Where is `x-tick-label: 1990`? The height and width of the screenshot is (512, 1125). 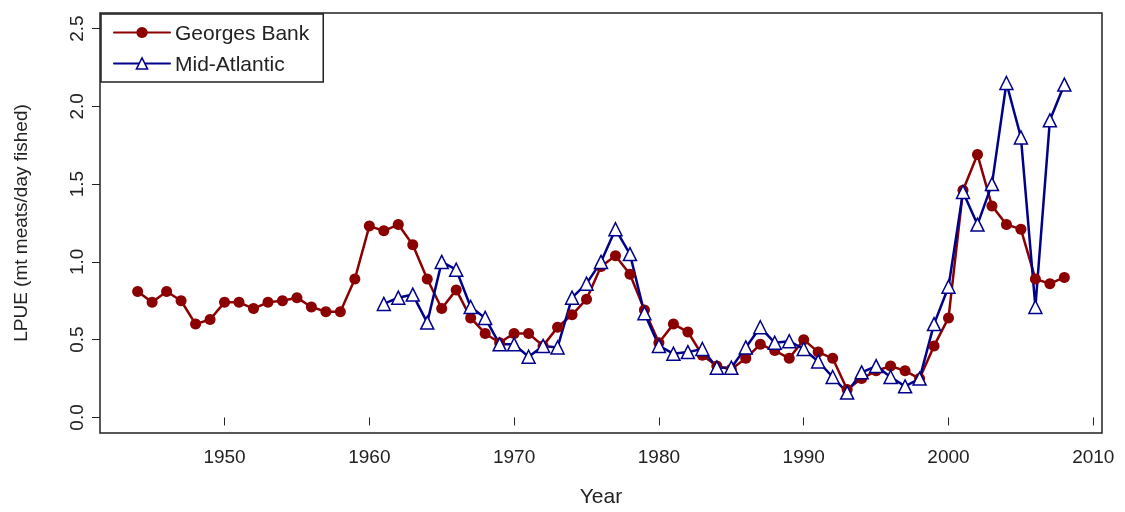 x-tick-label: 1990 is located at coordinates (803, 456).